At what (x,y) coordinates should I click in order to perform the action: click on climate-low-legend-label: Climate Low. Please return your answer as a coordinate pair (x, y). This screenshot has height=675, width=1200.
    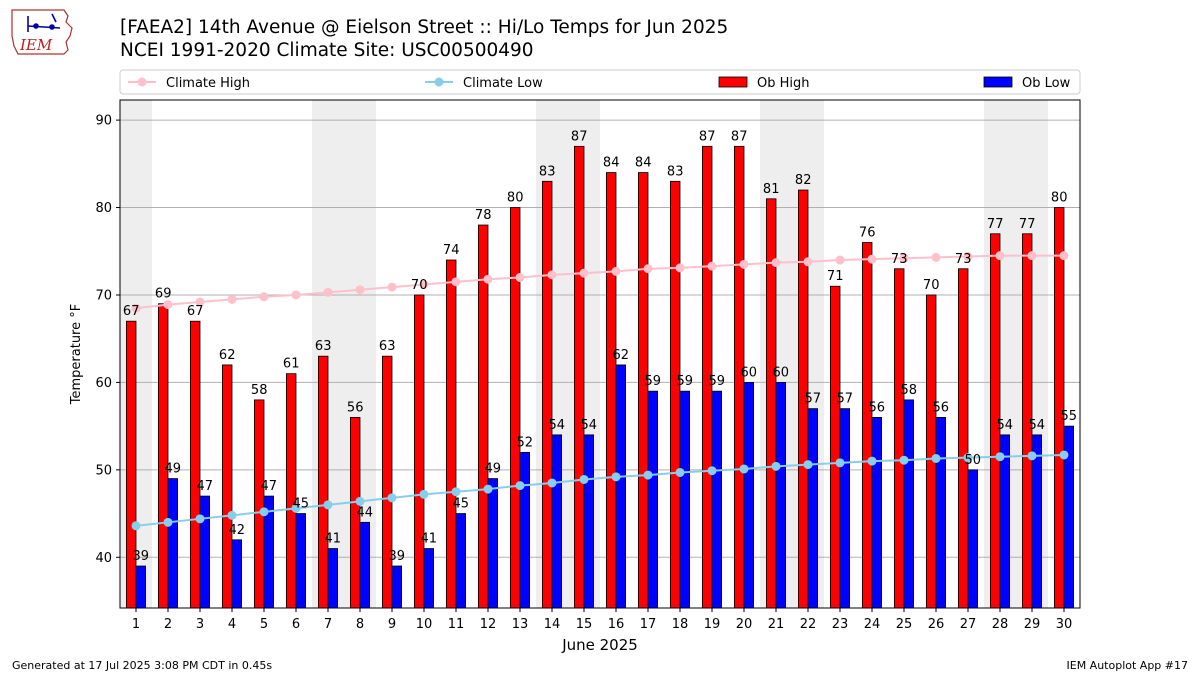
    Looking at the image, I should click on (503, 83).